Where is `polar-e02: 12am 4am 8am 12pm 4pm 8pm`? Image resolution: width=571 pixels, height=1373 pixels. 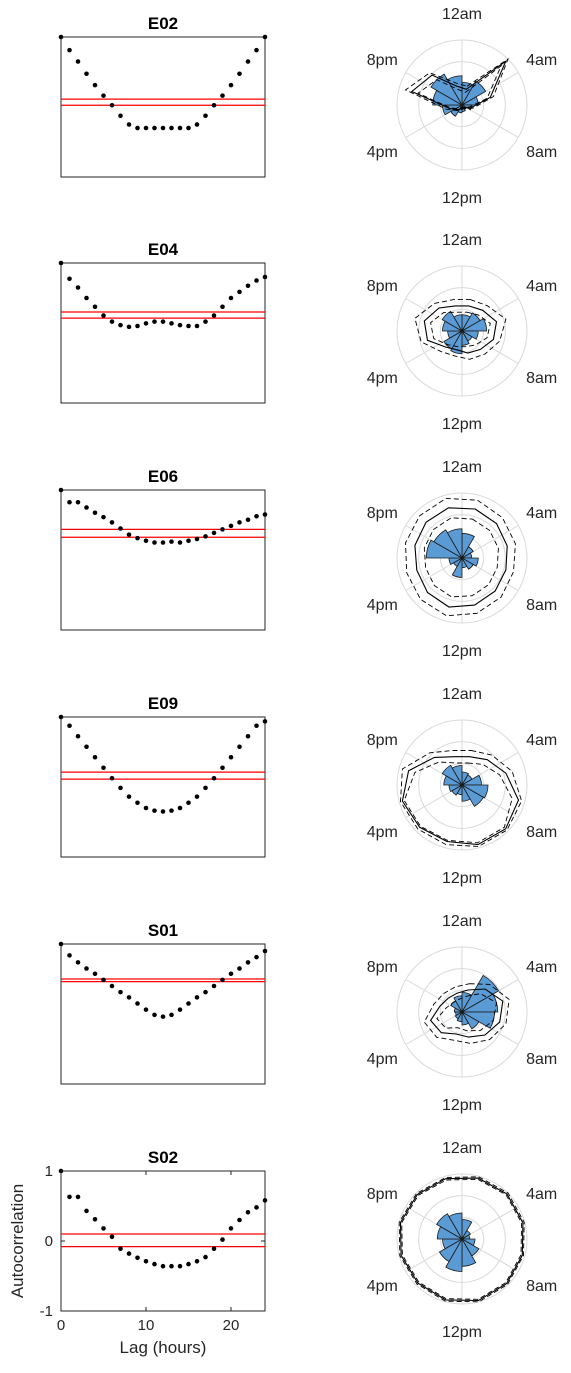 polar-e02: 12am 4am 8am 12pm 4pm 8pm is located at coordinates (462, 106).